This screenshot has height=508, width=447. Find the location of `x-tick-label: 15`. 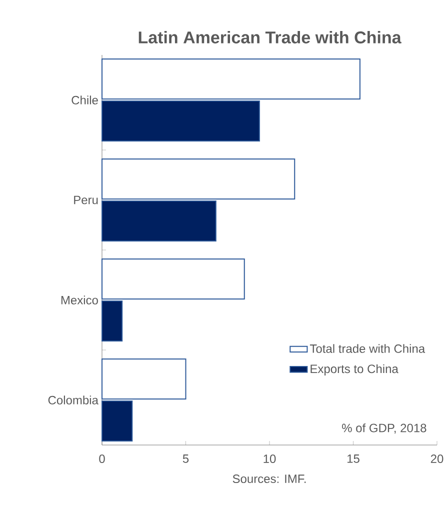

x-tick-label: 15 is located at coordinates (353, 458).